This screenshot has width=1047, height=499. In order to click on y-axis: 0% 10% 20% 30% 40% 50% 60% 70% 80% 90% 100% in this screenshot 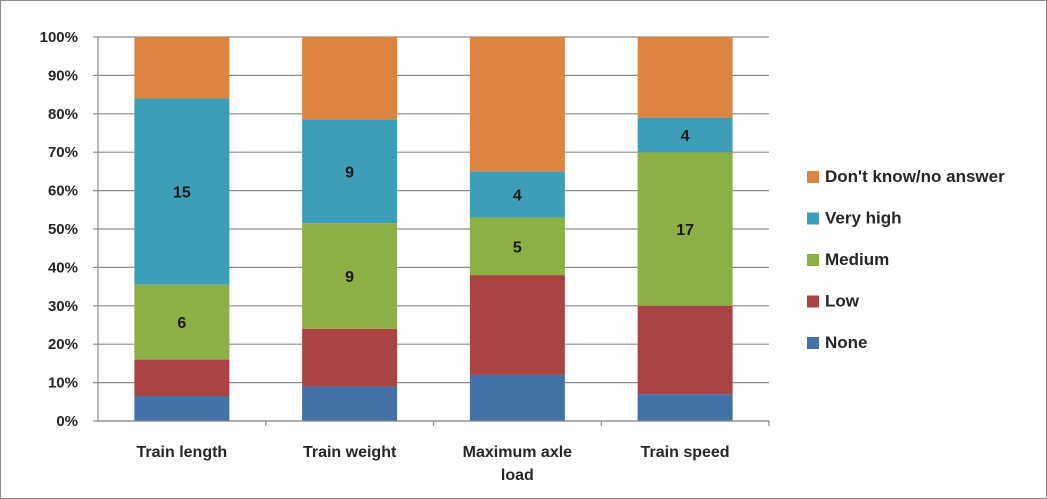, I will do `click(69, 229)`.